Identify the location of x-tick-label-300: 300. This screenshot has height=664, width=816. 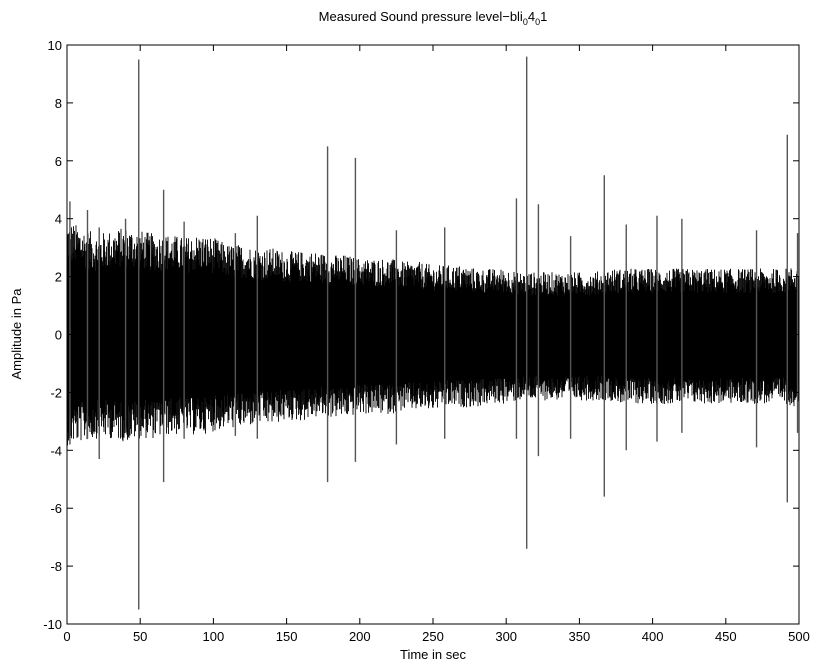
(506, 636).